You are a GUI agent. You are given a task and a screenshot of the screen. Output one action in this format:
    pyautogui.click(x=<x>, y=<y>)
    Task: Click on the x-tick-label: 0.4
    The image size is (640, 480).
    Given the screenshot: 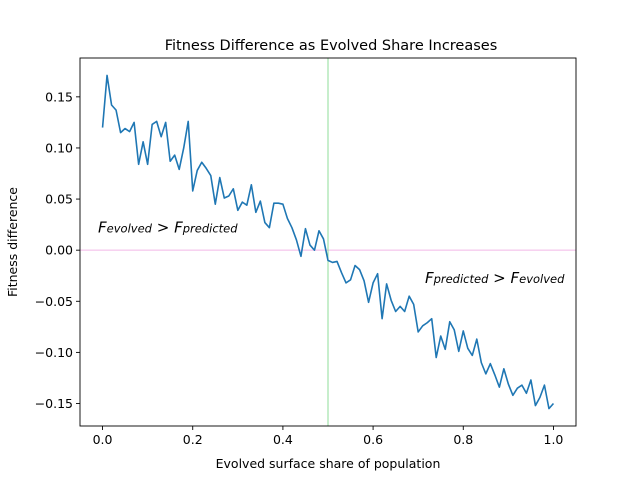 What is the action you would take?
    pyautogui.click(x=283, y=439)
    